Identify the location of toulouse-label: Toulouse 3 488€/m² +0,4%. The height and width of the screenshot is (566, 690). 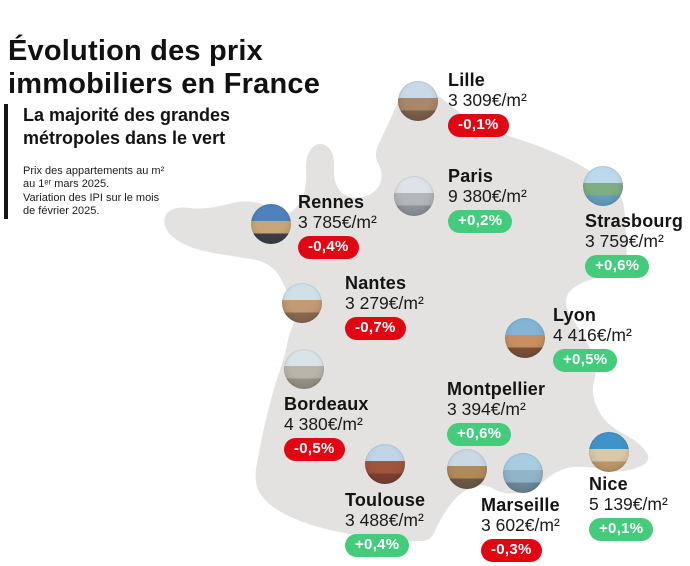
(385, 524).